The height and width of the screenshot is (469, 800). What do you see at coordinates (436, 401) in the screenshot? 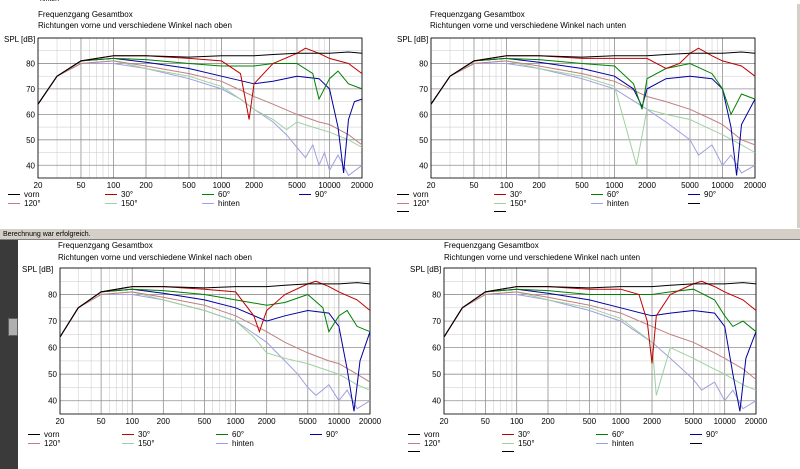
I see `y-tick-label: 40` at bounding box center [436, 401].